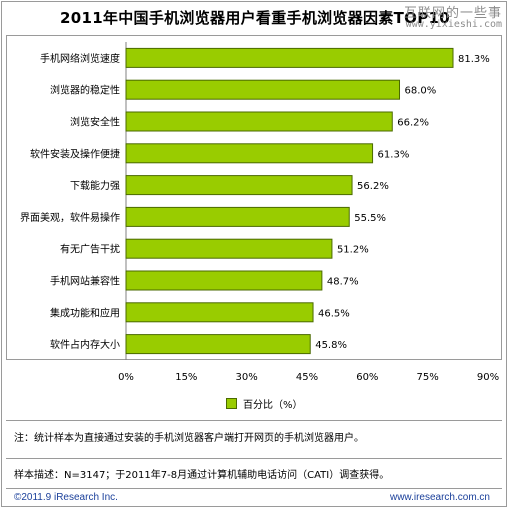 This screenshot has width=510, height=510. Describe the element at coordinates (334, 313) in the screenshot. I see `value-label: 46.5%` at that location.